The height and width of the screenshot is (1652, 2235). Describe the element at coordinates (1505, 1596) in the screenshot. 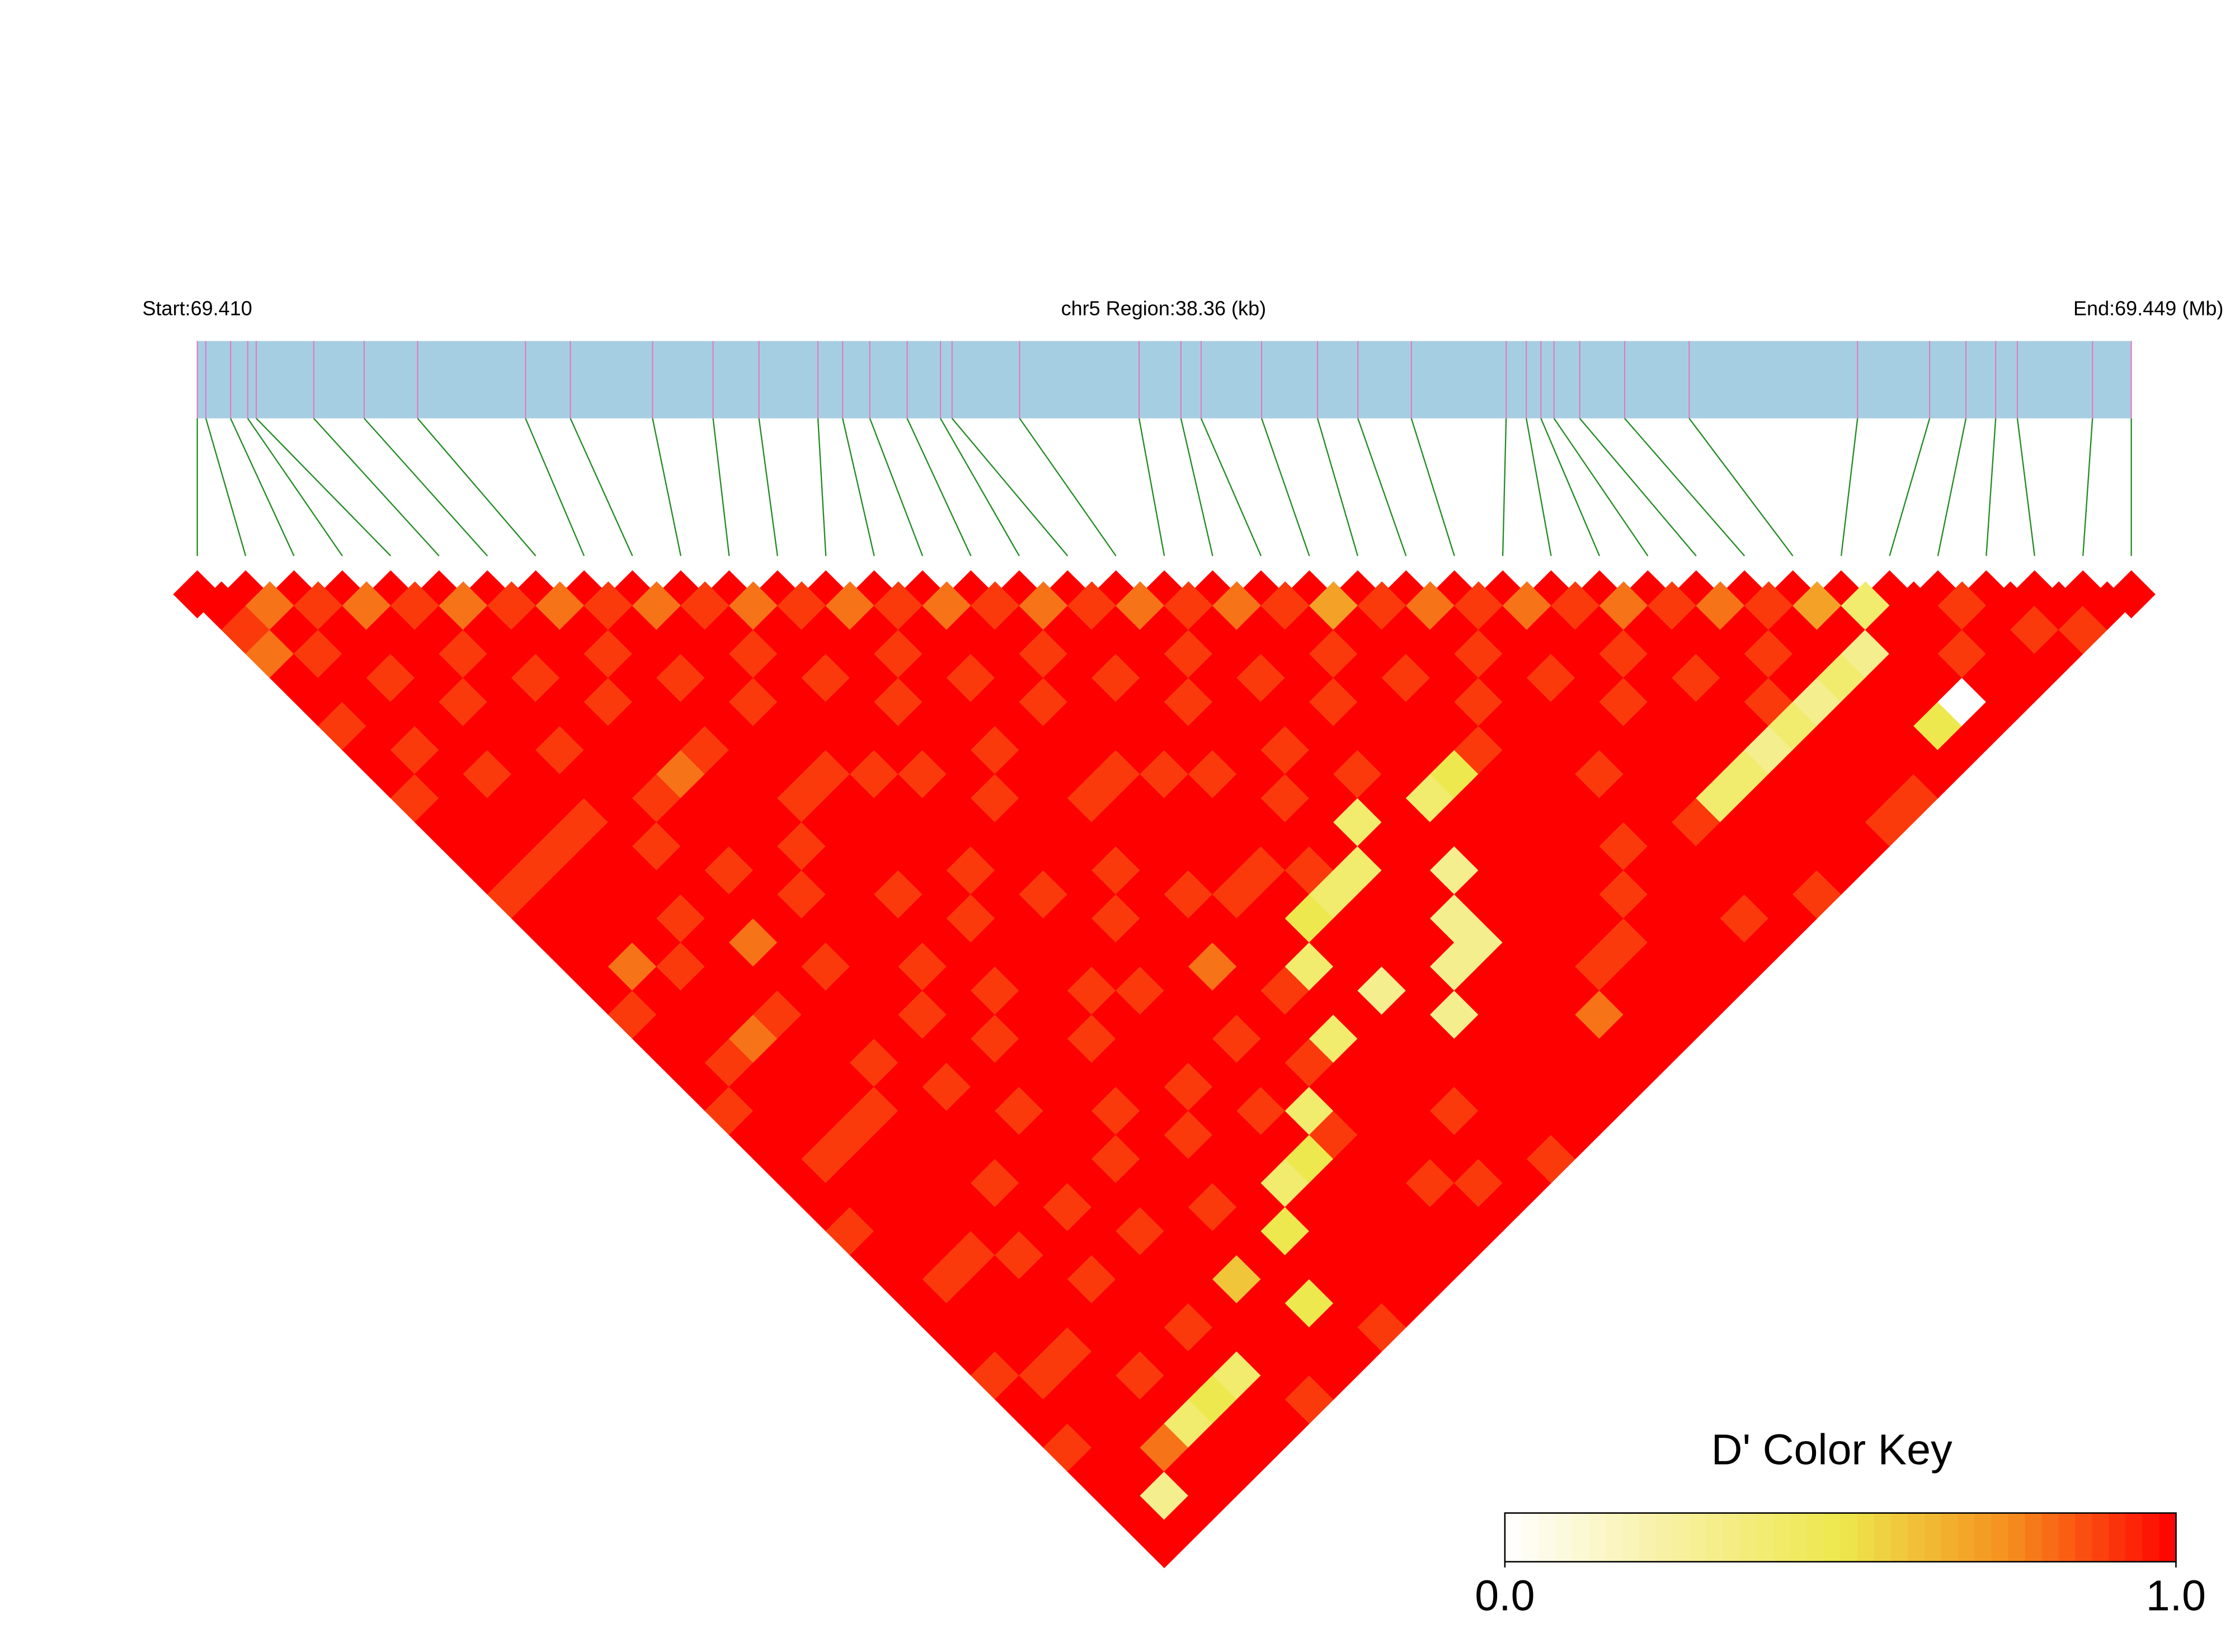

I see `colorkey-tick-label: 0.0` at that location.